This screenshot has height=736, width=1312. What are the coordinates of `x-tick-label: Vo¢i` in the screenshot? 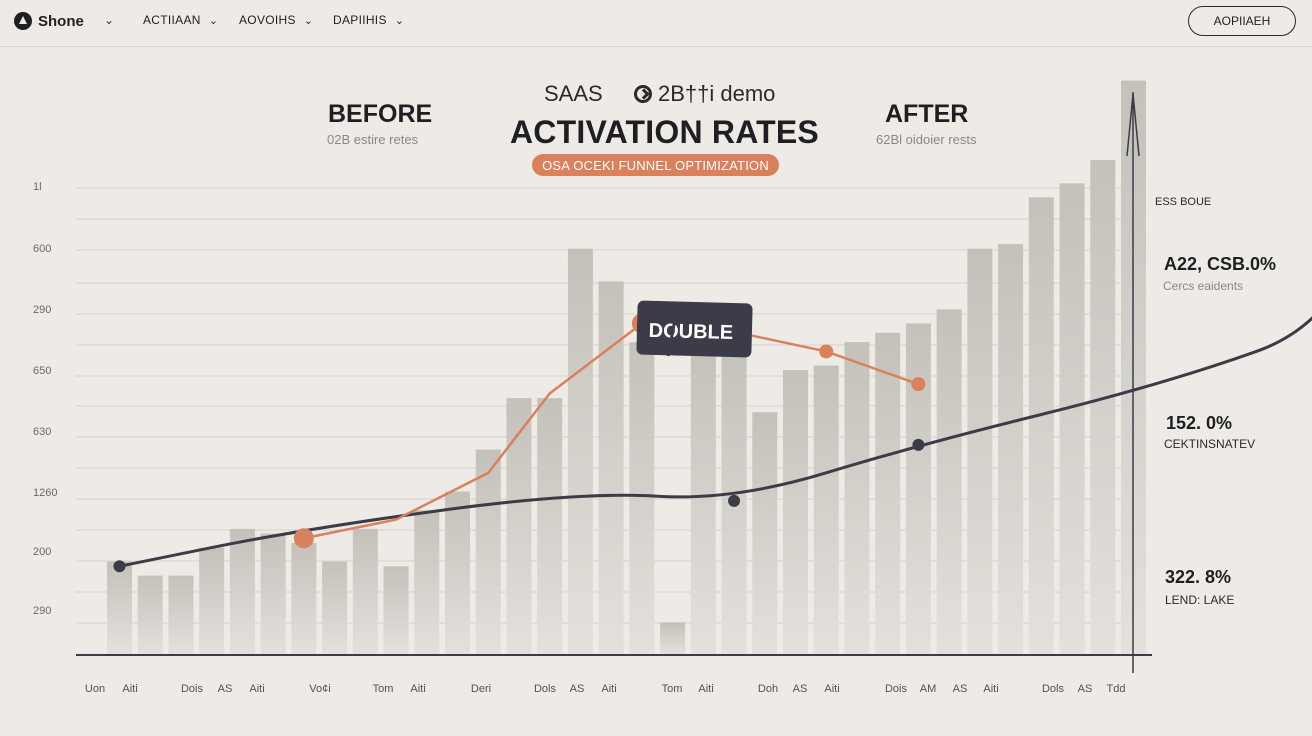 It's located at (319, 689).